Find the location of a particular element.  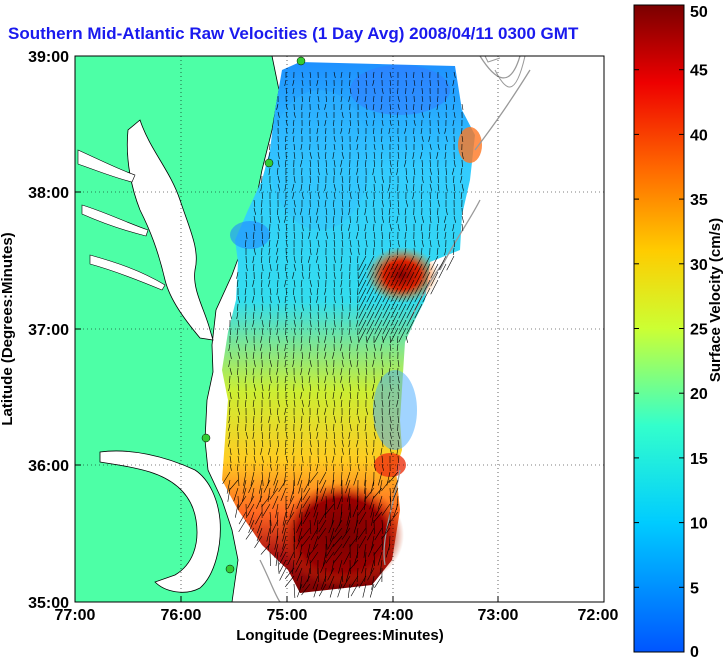

y-tick-label: 37:00 is located at coordinates (48, 330).